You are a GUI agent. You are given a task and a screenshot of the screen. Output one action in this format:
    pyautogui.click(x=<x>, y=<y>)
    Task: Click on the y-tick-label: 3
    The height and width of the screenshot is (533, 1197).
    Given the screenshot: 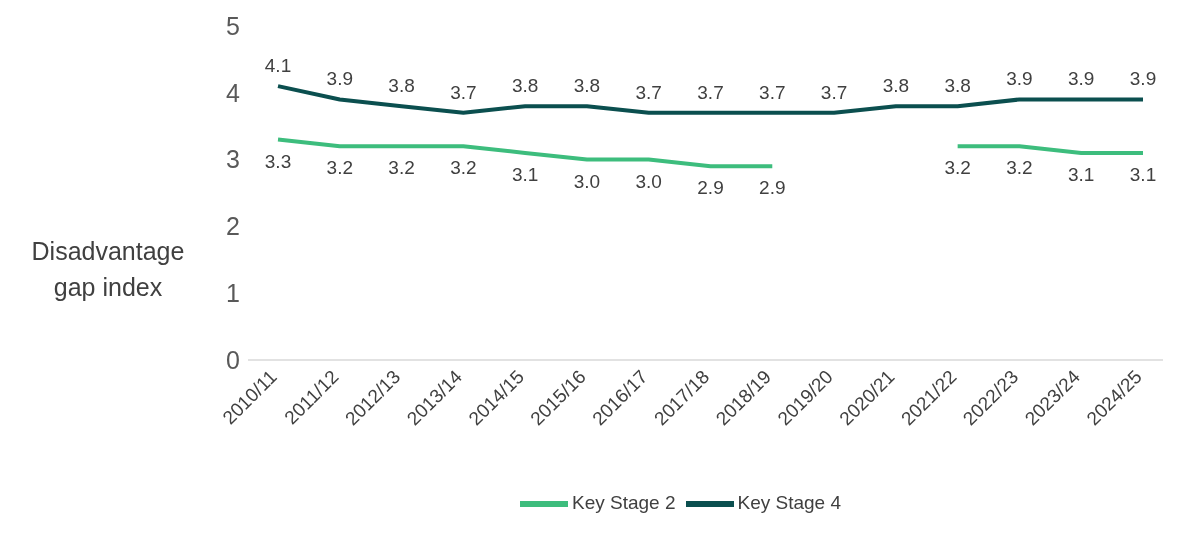 What is the action you would take?
    pyautogui.click(x=233, y=159)
    